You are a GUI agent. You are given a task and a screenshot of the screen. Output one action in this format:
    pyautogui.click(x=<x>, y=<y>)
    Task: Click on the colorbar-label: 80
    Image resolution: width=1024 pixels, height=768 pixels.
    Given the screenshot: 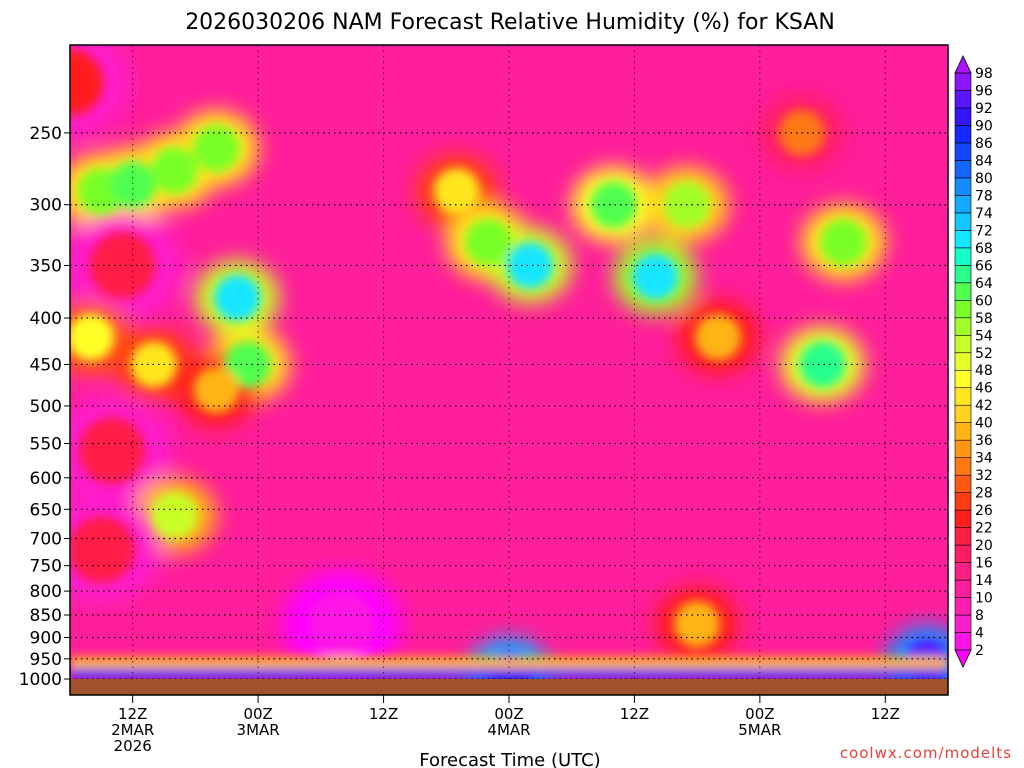 What is the action you would take?
    pyautogui.click(x=984, y=179)
    